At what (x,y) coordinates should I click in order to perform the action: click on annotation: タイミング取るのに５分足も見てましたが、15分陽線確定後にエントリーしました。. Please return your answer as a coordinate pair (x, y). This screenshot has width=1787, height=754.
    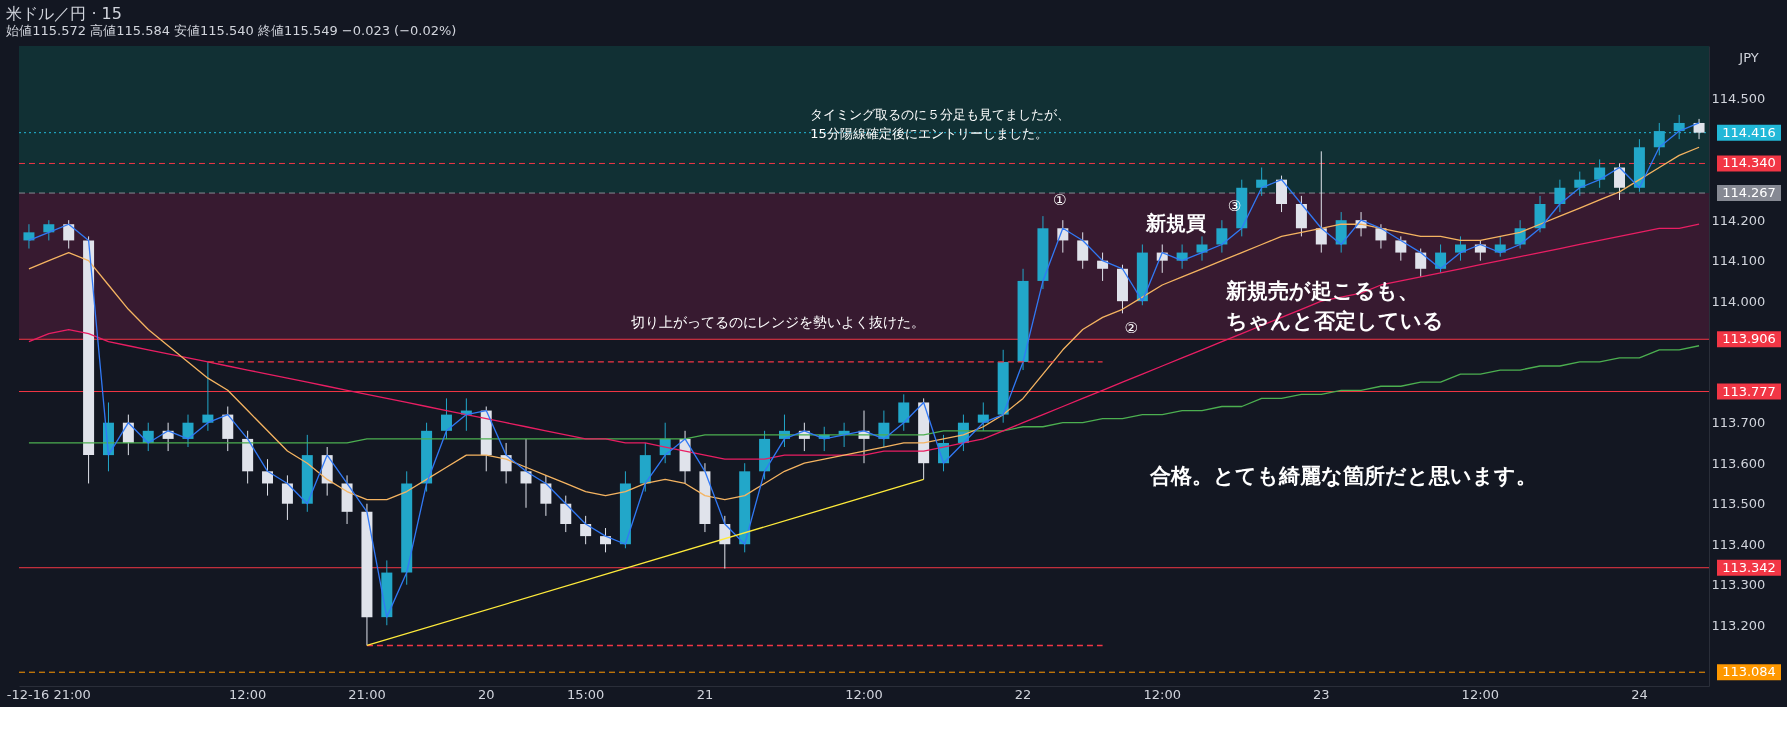
    Looking at the image, I should click on (940, 123).